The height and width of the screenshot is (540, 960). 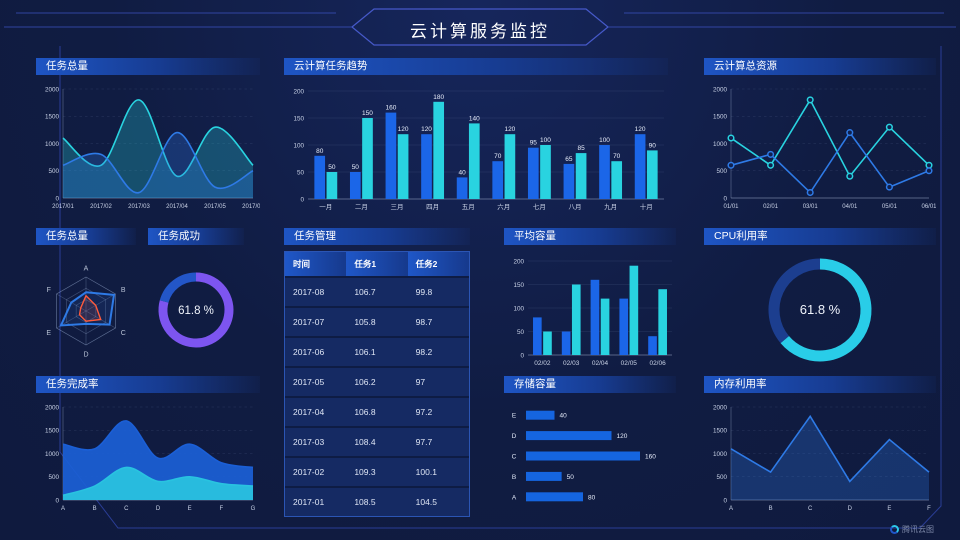 I want to click on svg-text: A, so click(x=514, y=497).